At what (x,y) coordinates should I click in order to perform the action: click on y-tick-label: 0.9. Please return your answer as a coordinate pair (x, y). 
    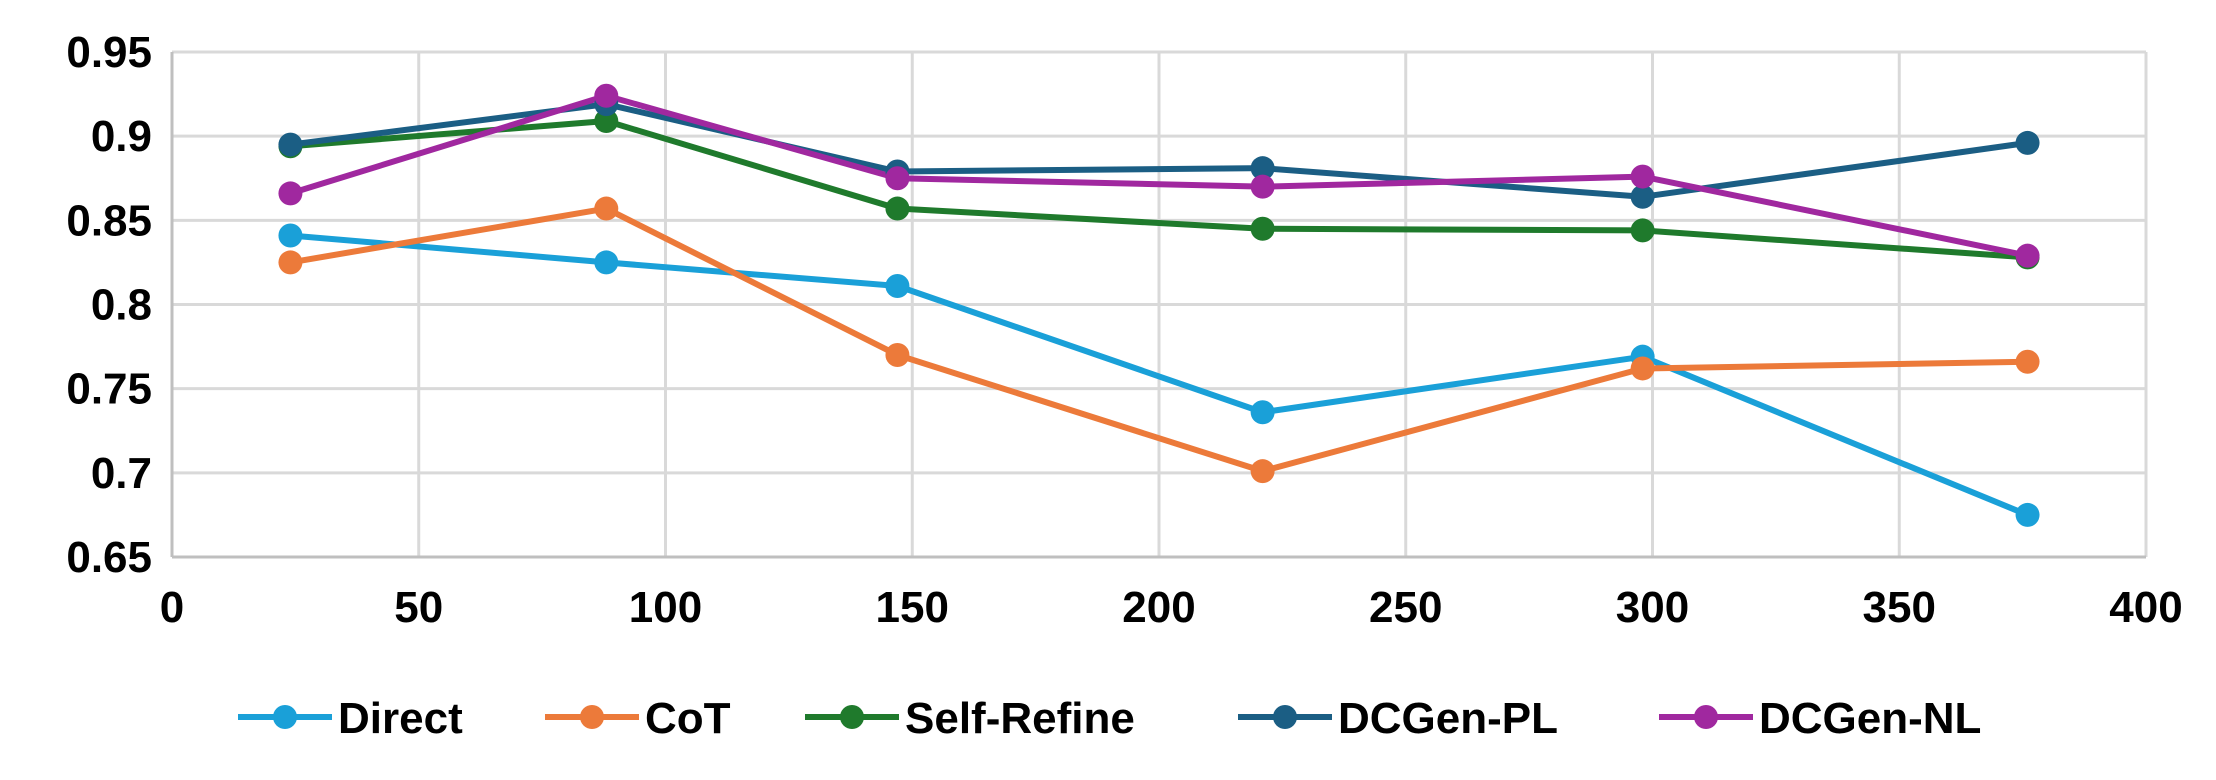
    Looking at the image, I should click on (121, 136).